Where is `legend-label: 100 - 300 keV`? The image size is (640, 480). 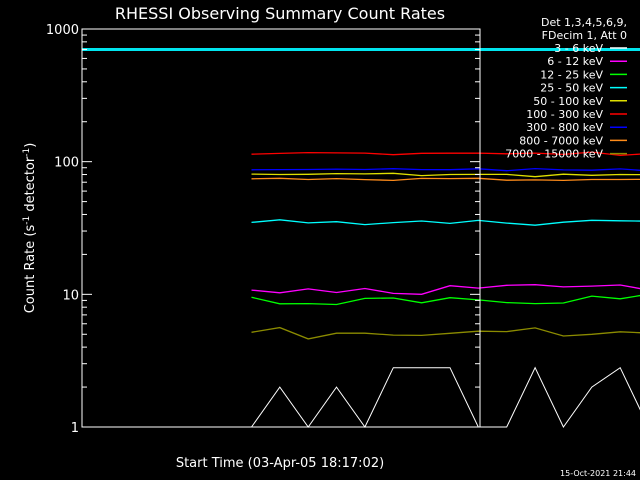
legend-label: 100 - 300 keV is located at coordinates (564, 114).